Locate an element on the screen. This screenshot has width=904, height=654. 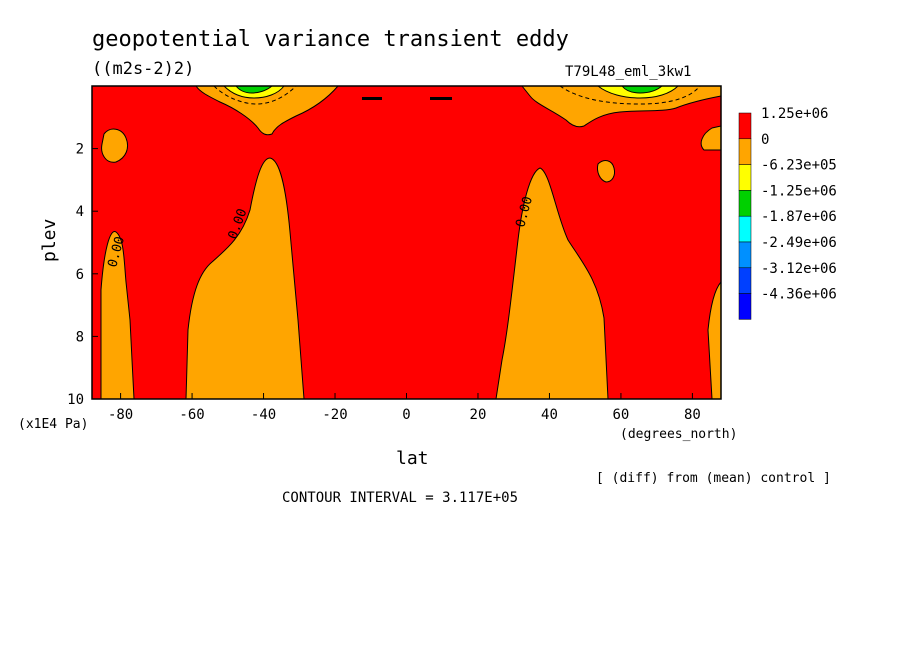
y-tick-label: 6 is located at coordinates (80, 275).